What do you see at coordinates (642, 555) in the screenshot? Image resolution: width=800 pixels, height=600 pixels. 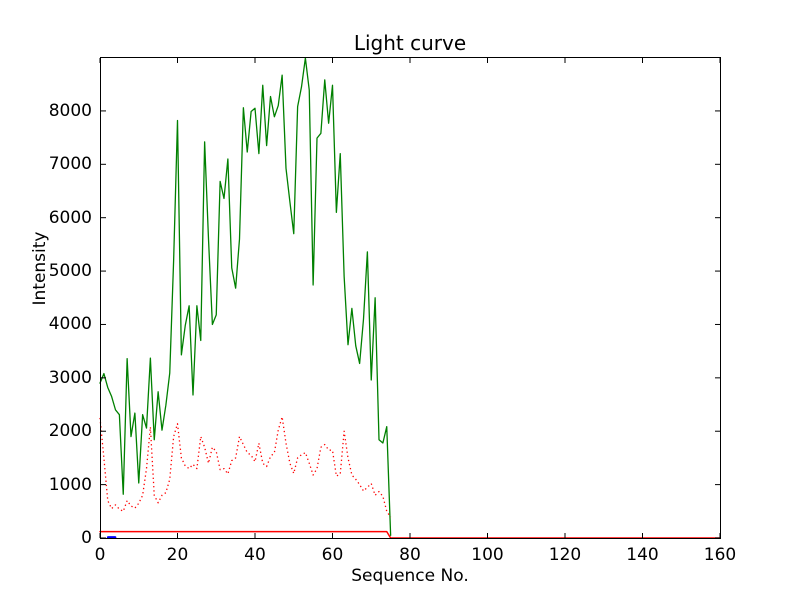 I see `x-tick-label: 140` at bounding box center [642, 555].